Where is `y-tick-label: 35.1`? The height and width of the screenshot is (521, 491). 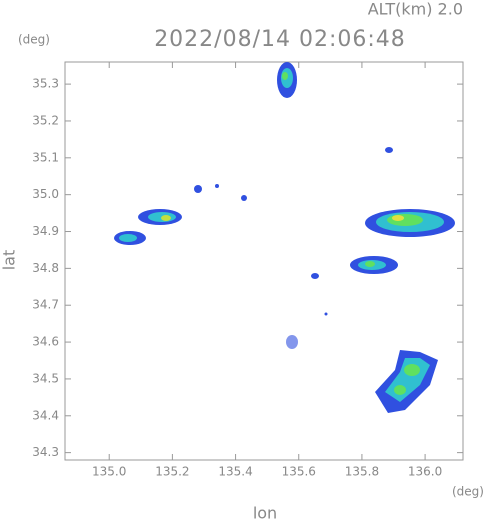
y-tick-label: 35.1 is located at coordinates (45, 157).